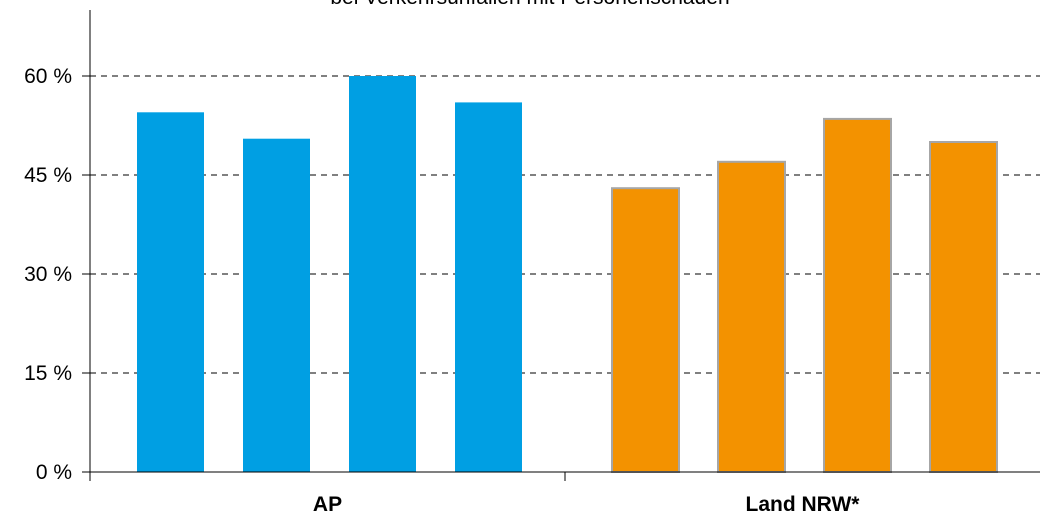 The image size is (1046, 523). What do you see at coordinates (327, 504) in the screenshot?
I see `category-label: AP` at bounding box center [327, 504].